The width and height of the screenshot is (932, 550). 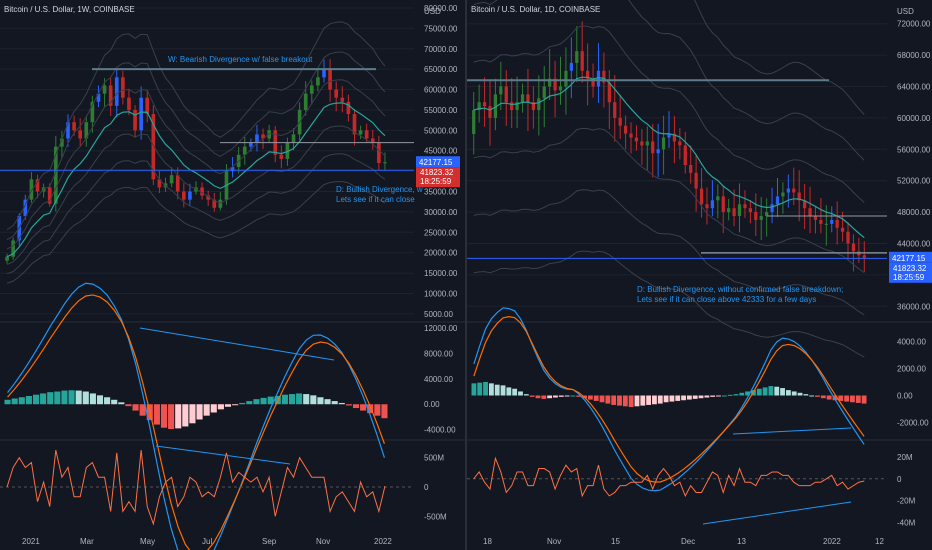 What do you see at coordinates (487, 541) in the screenshot?
I see `time-axis-label: 18` at bounding box center [487, 541].